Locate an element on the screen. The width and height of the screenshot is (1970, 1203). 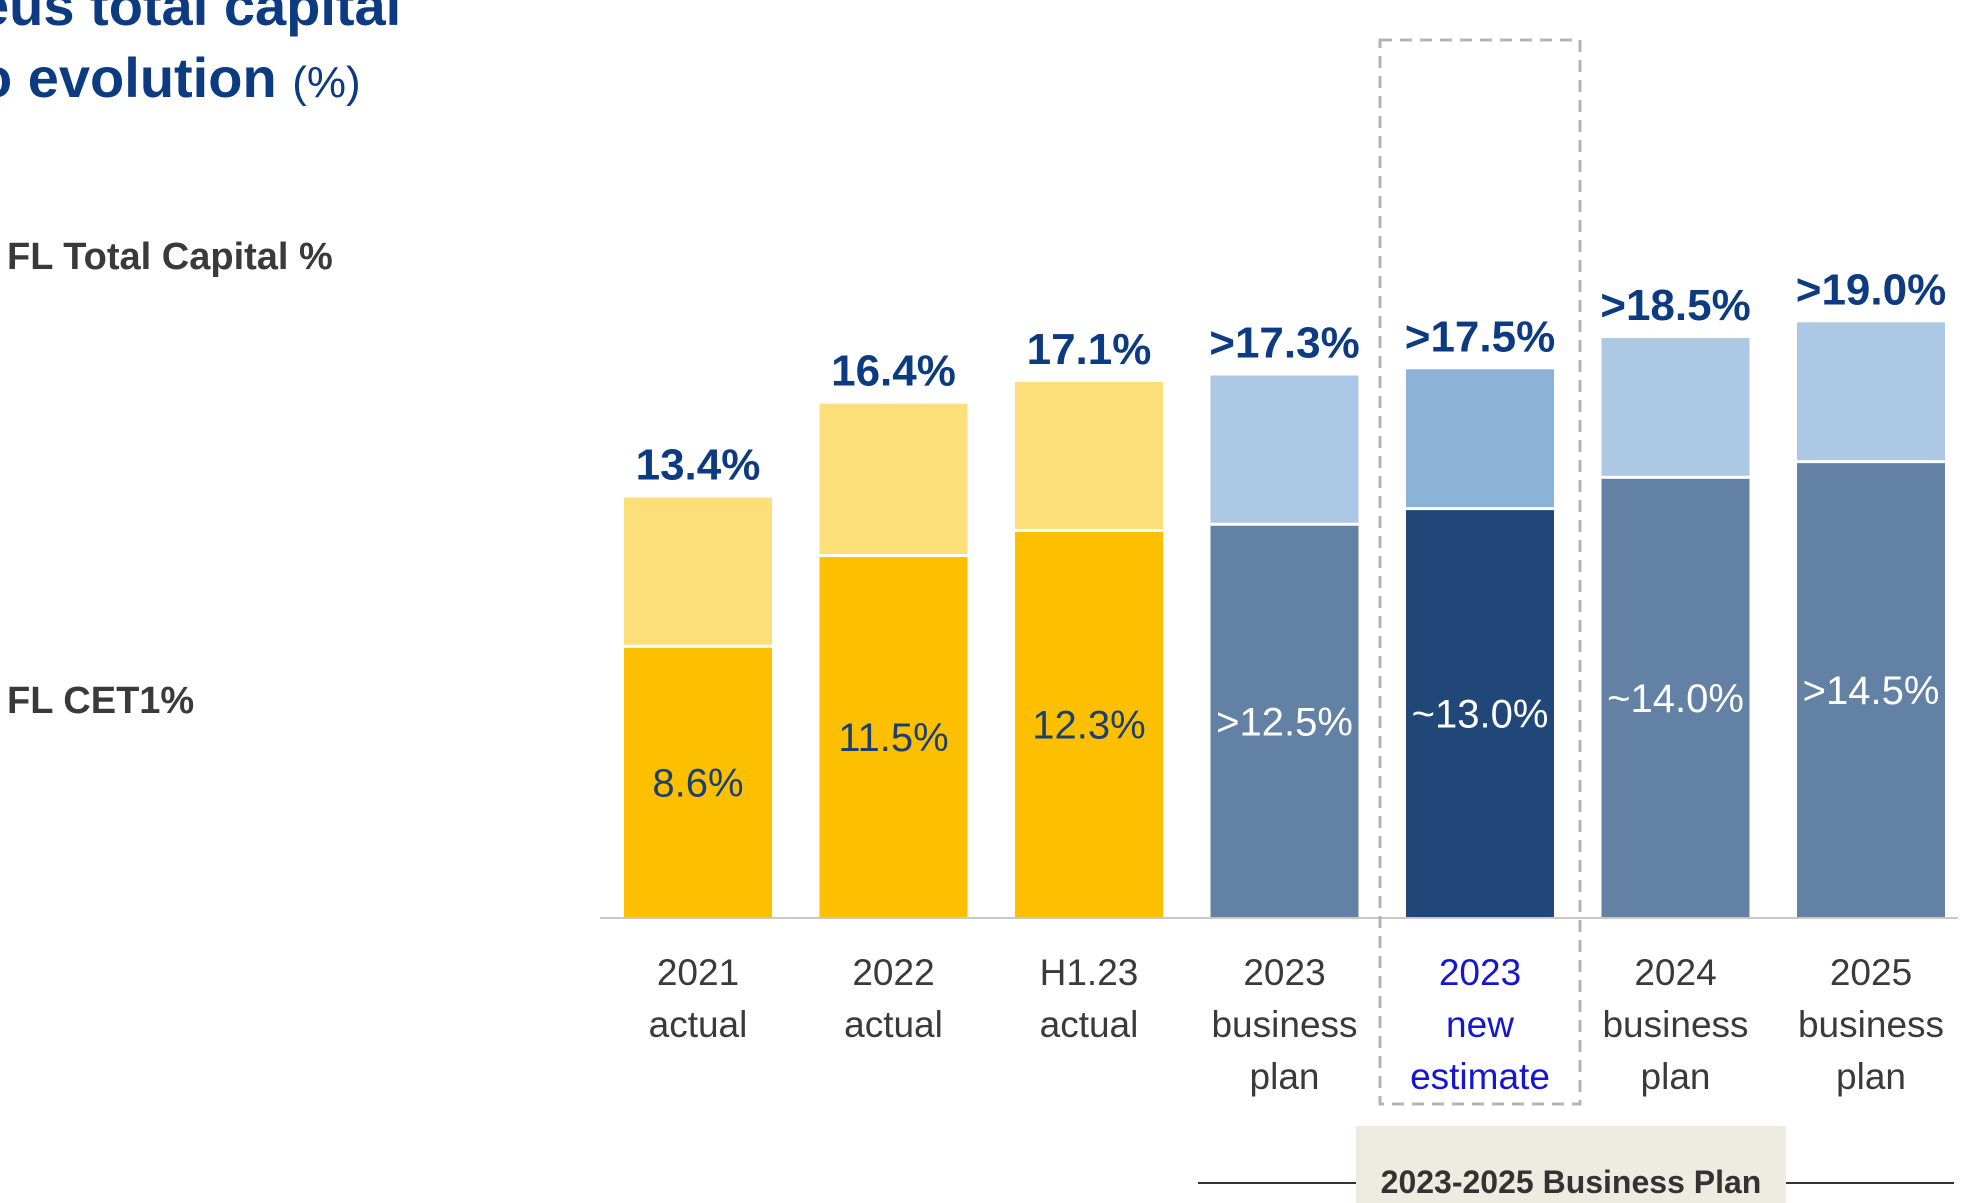
label-total-capital-3: >17.3% is located at coordinates (1284, 343).